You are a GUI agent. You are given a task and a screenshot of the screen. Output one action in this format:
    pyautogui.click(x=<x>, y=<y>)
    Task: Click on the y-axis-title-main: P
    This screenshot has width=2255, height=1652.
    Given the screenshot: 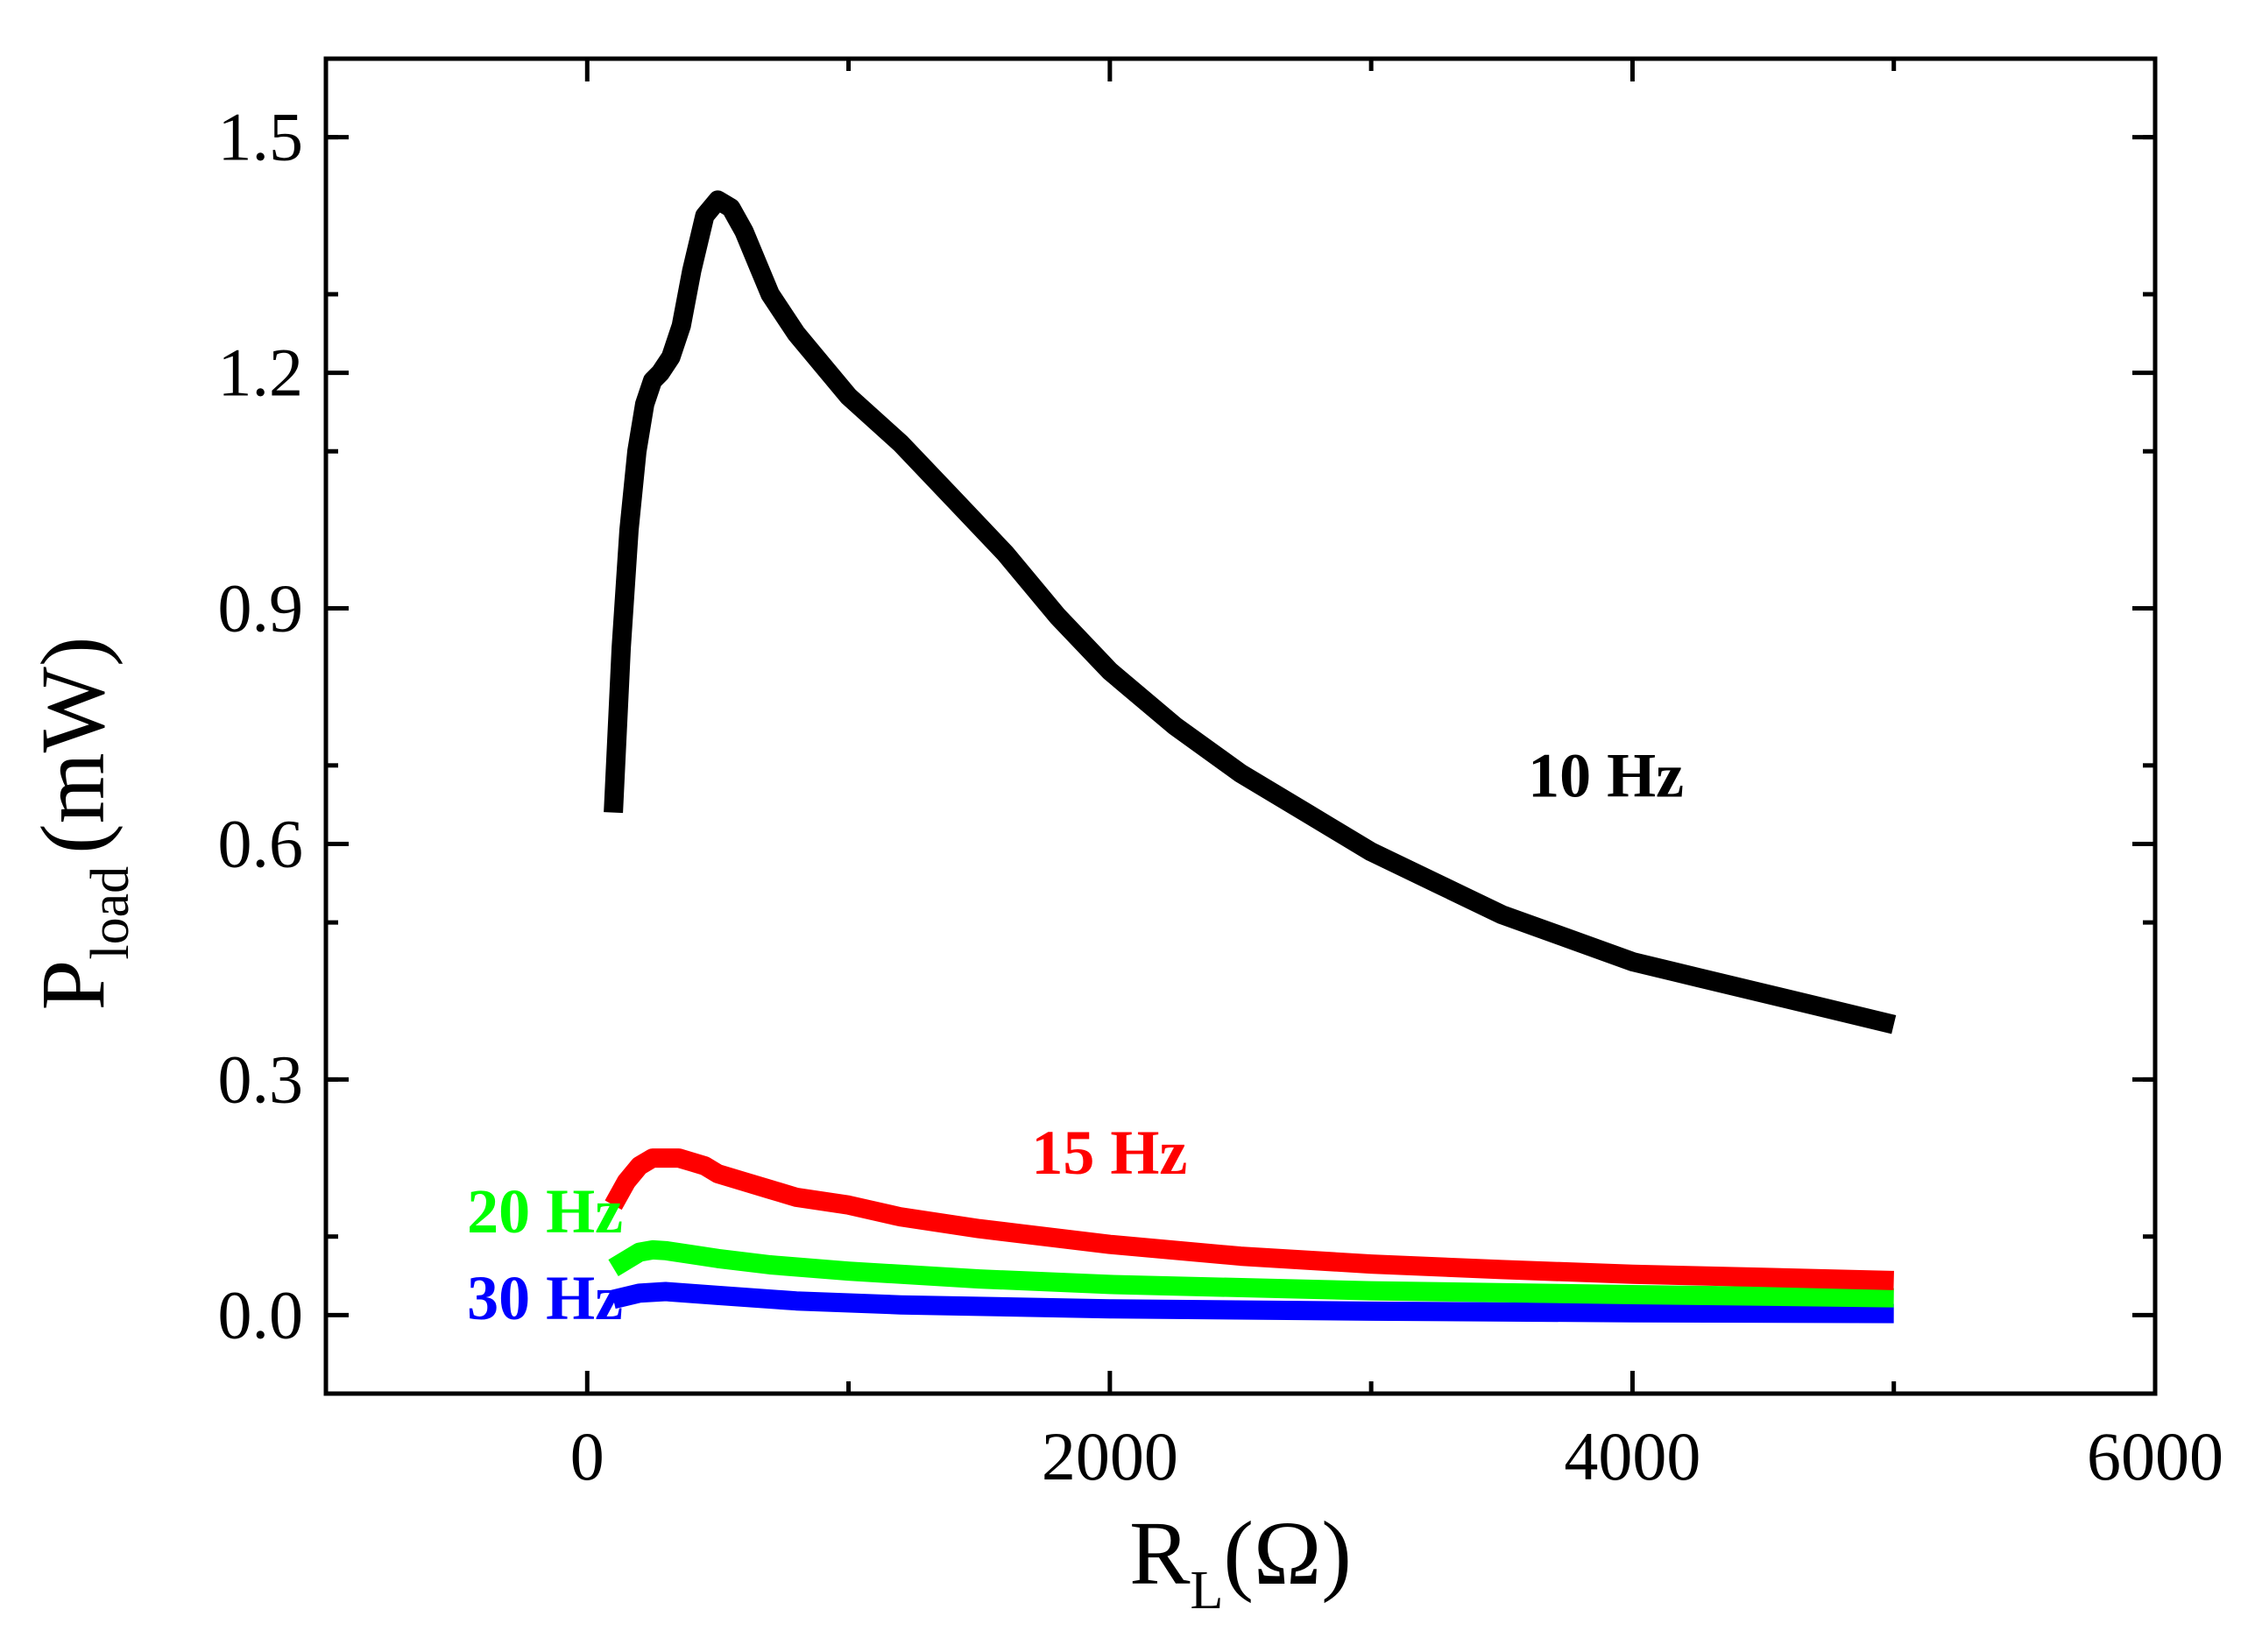 What is the action you would take?
    pyautogui.click(x=73, y=985)
    